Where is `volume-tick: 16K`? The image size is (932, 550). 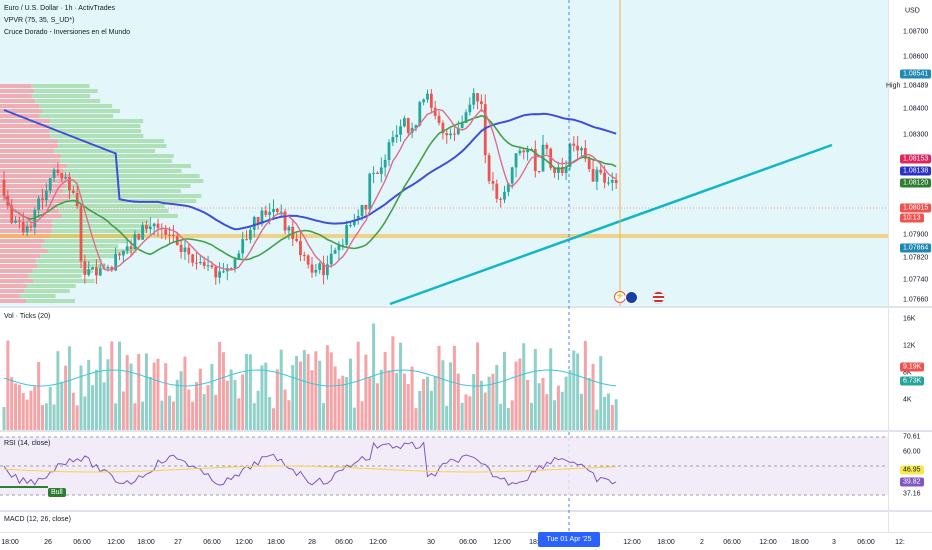
volume-tick: 16K is located at coordinates (909, 319).